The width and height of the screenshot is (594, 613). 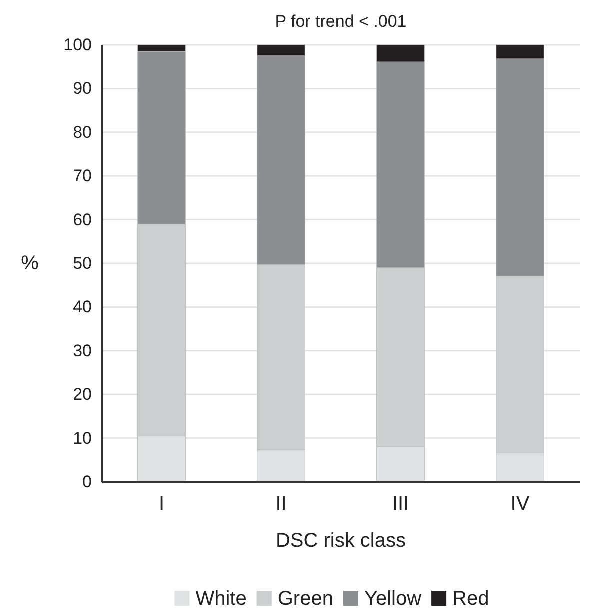 What do you see at coordinates (281, 504) in the screenshot?
I see `x-tick-label: II` at bounding box center [281, 504].